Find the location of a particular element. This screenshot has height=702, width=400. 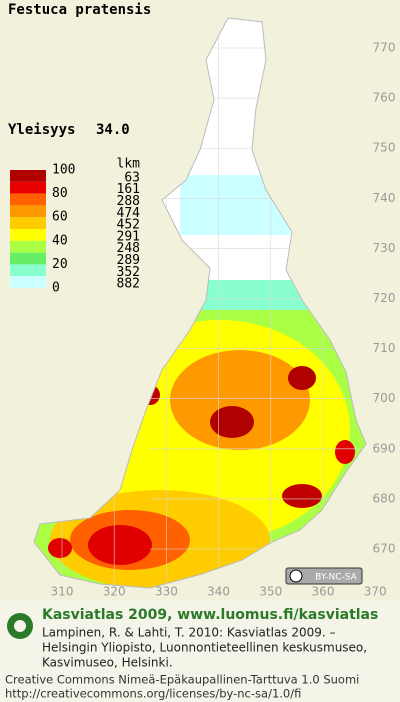

legend-count: 289 is located at coordinates (128, 260).